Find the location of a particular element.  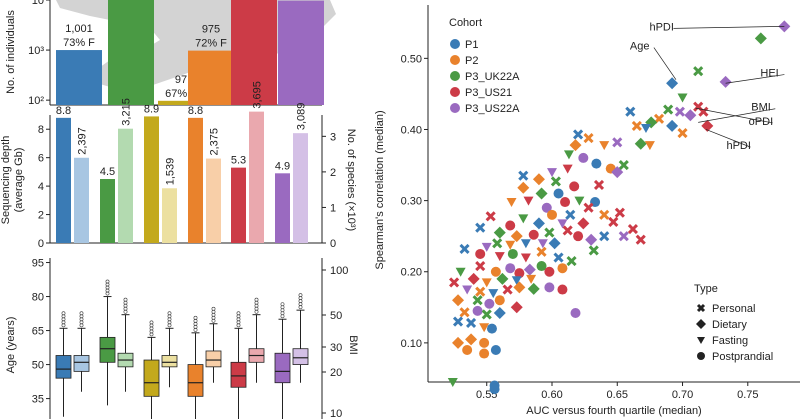

panel-b-species-label: 2,397 is located at coordinates (83, 141).